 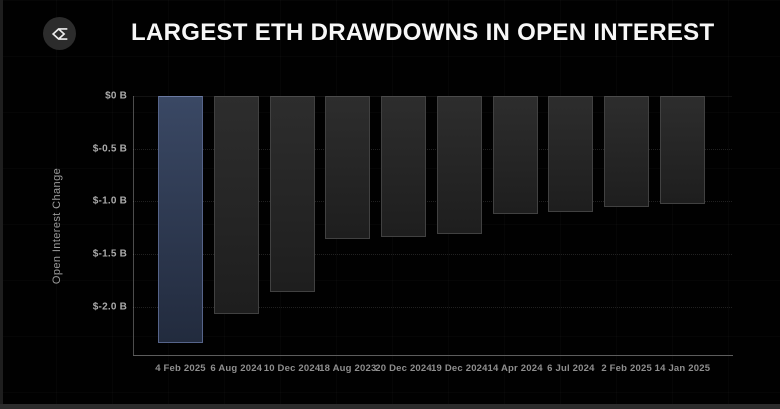 What do you see at coordinates (423, 32) in the screenshot?
I see `page-title: LARGEST ETH DRAWDOWNS IN OPEN INTEREST` at bounding box center [423, 32].